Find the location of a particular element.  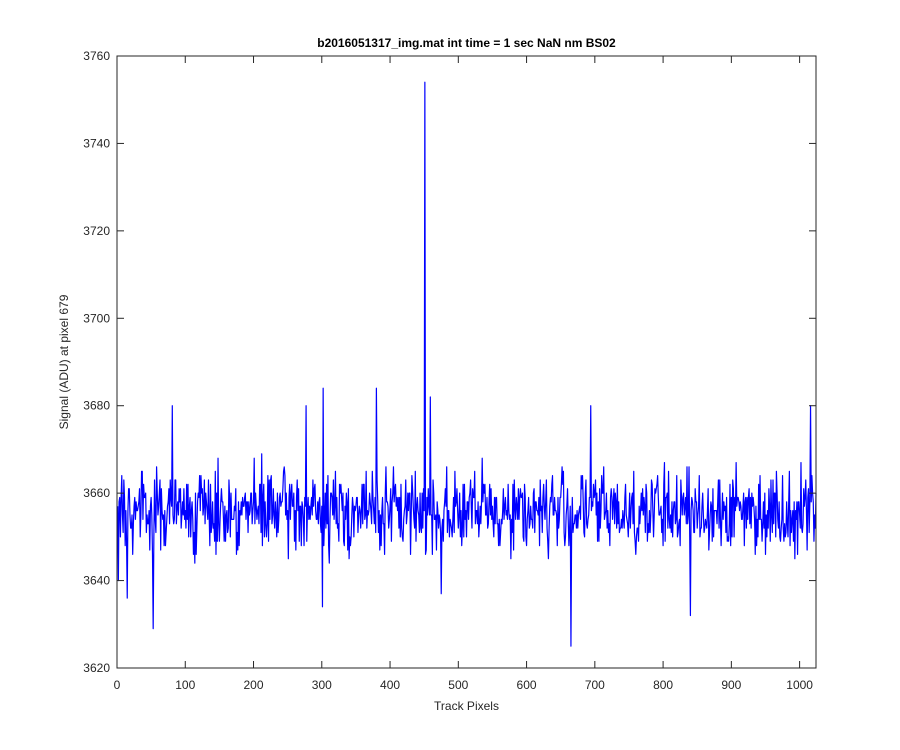

x-tick-label: 100 is located at coordinates (185, 685).